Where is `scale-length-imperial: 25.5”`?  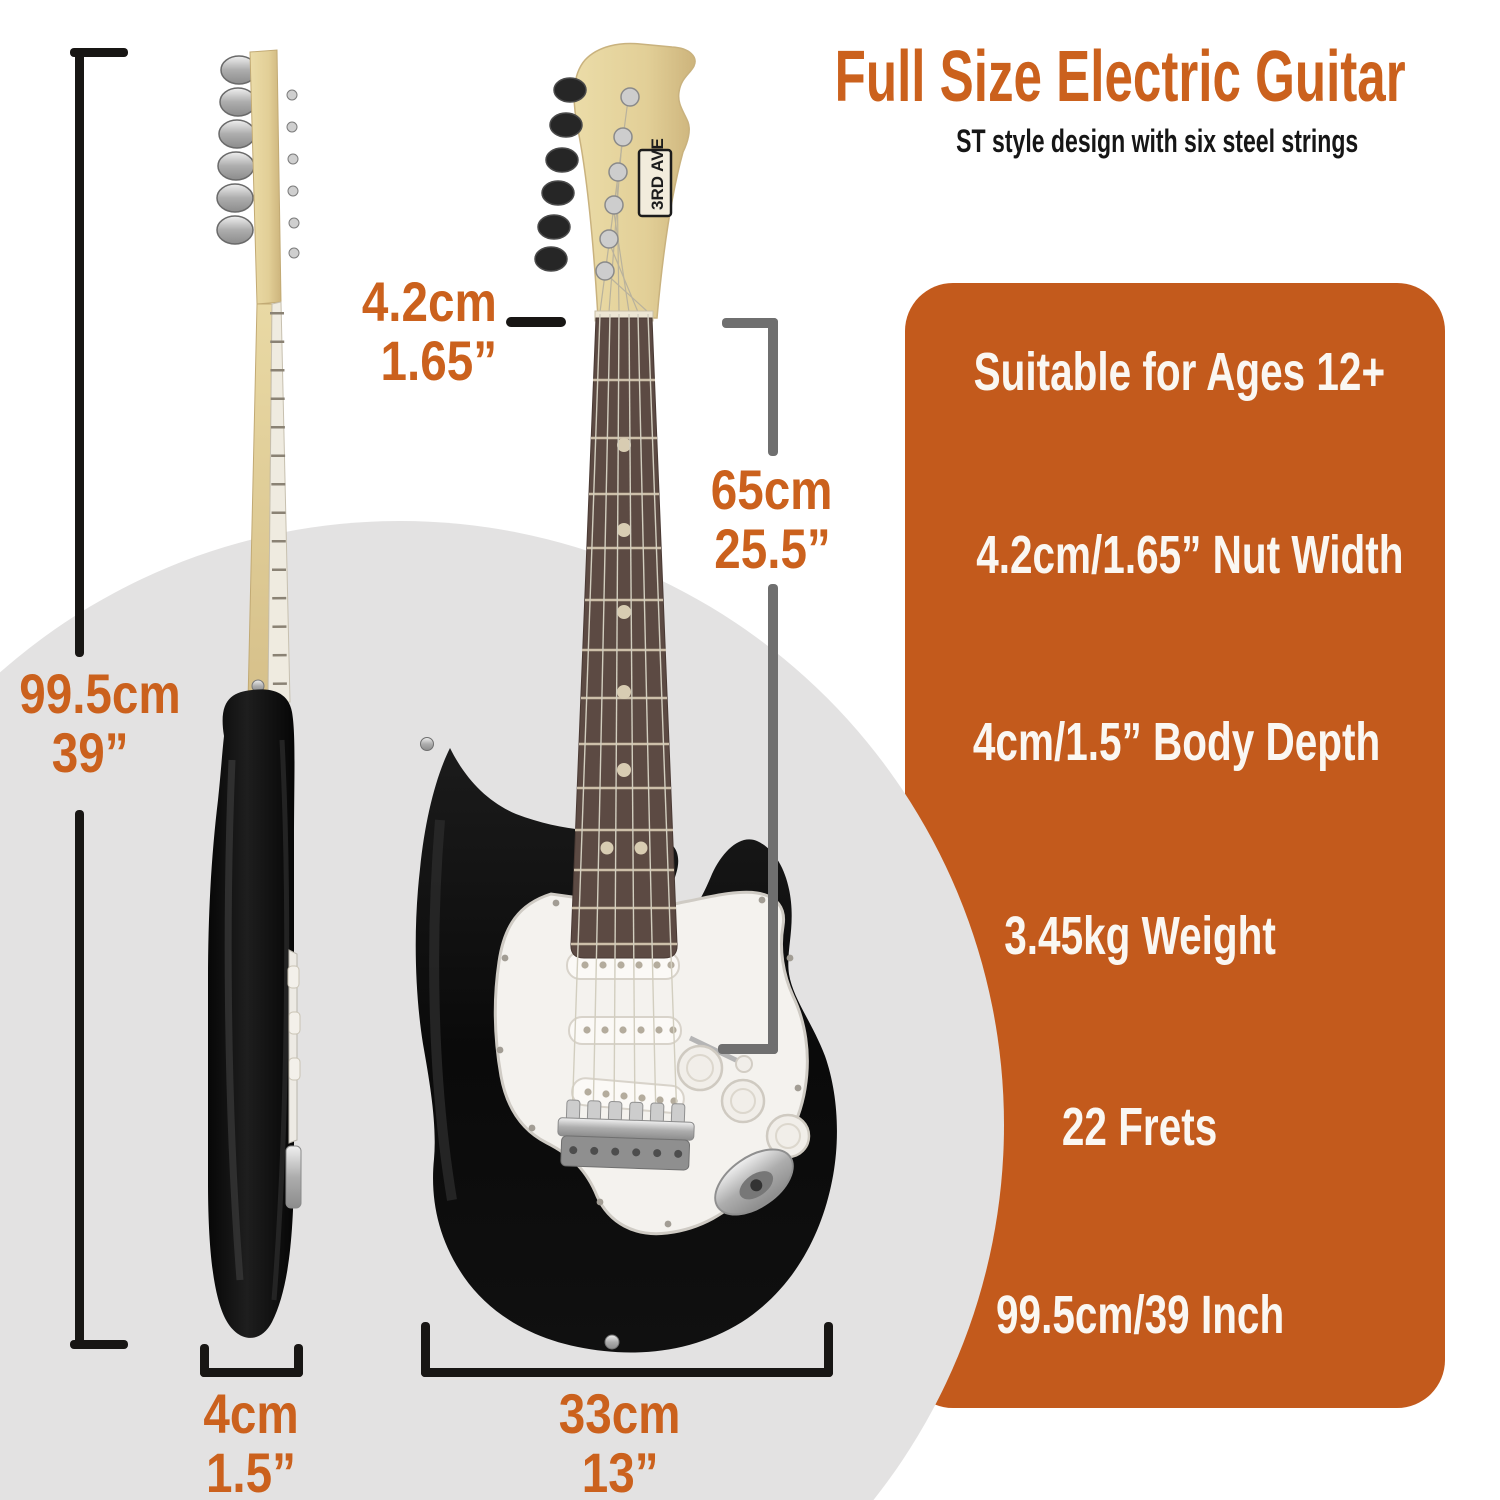 scale-length-imperial: 25.5” is located at coordinates (772, 548).